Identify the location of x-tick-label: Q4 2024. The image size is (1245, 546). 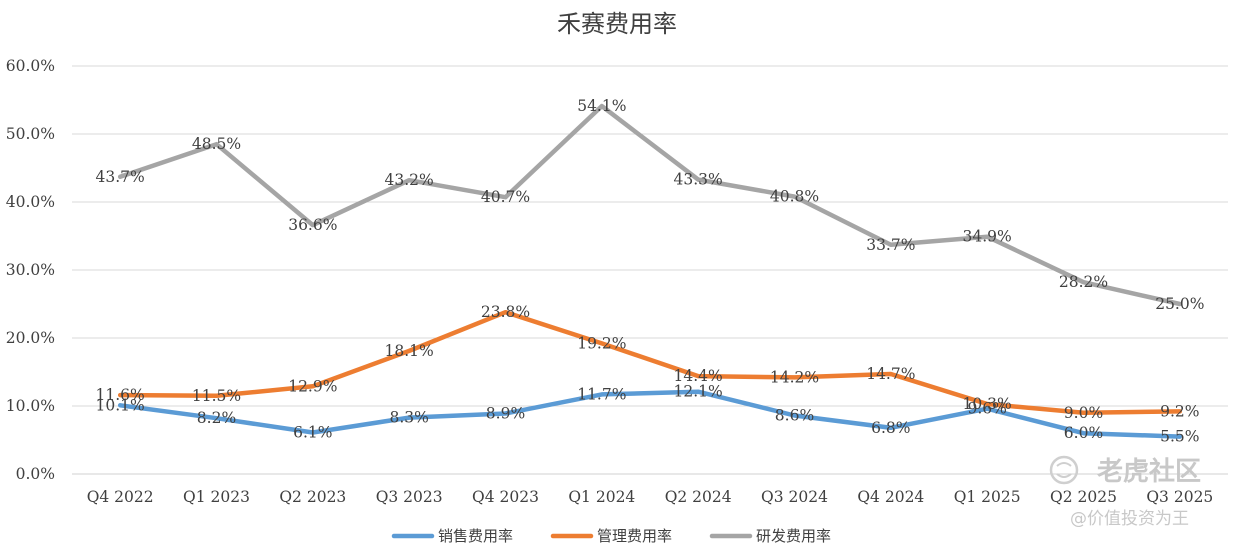
(890, 497).